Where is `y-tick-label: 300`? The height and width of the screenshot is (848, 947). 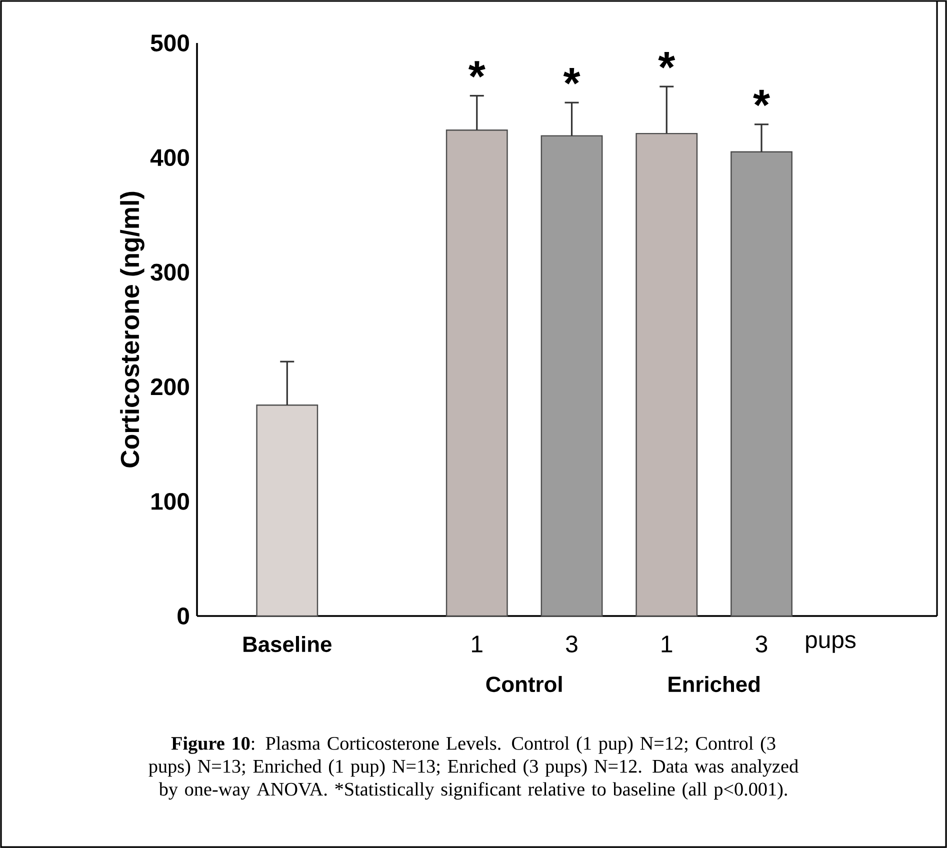 y-tick-label: 300 is located at coordinates (169, 272).